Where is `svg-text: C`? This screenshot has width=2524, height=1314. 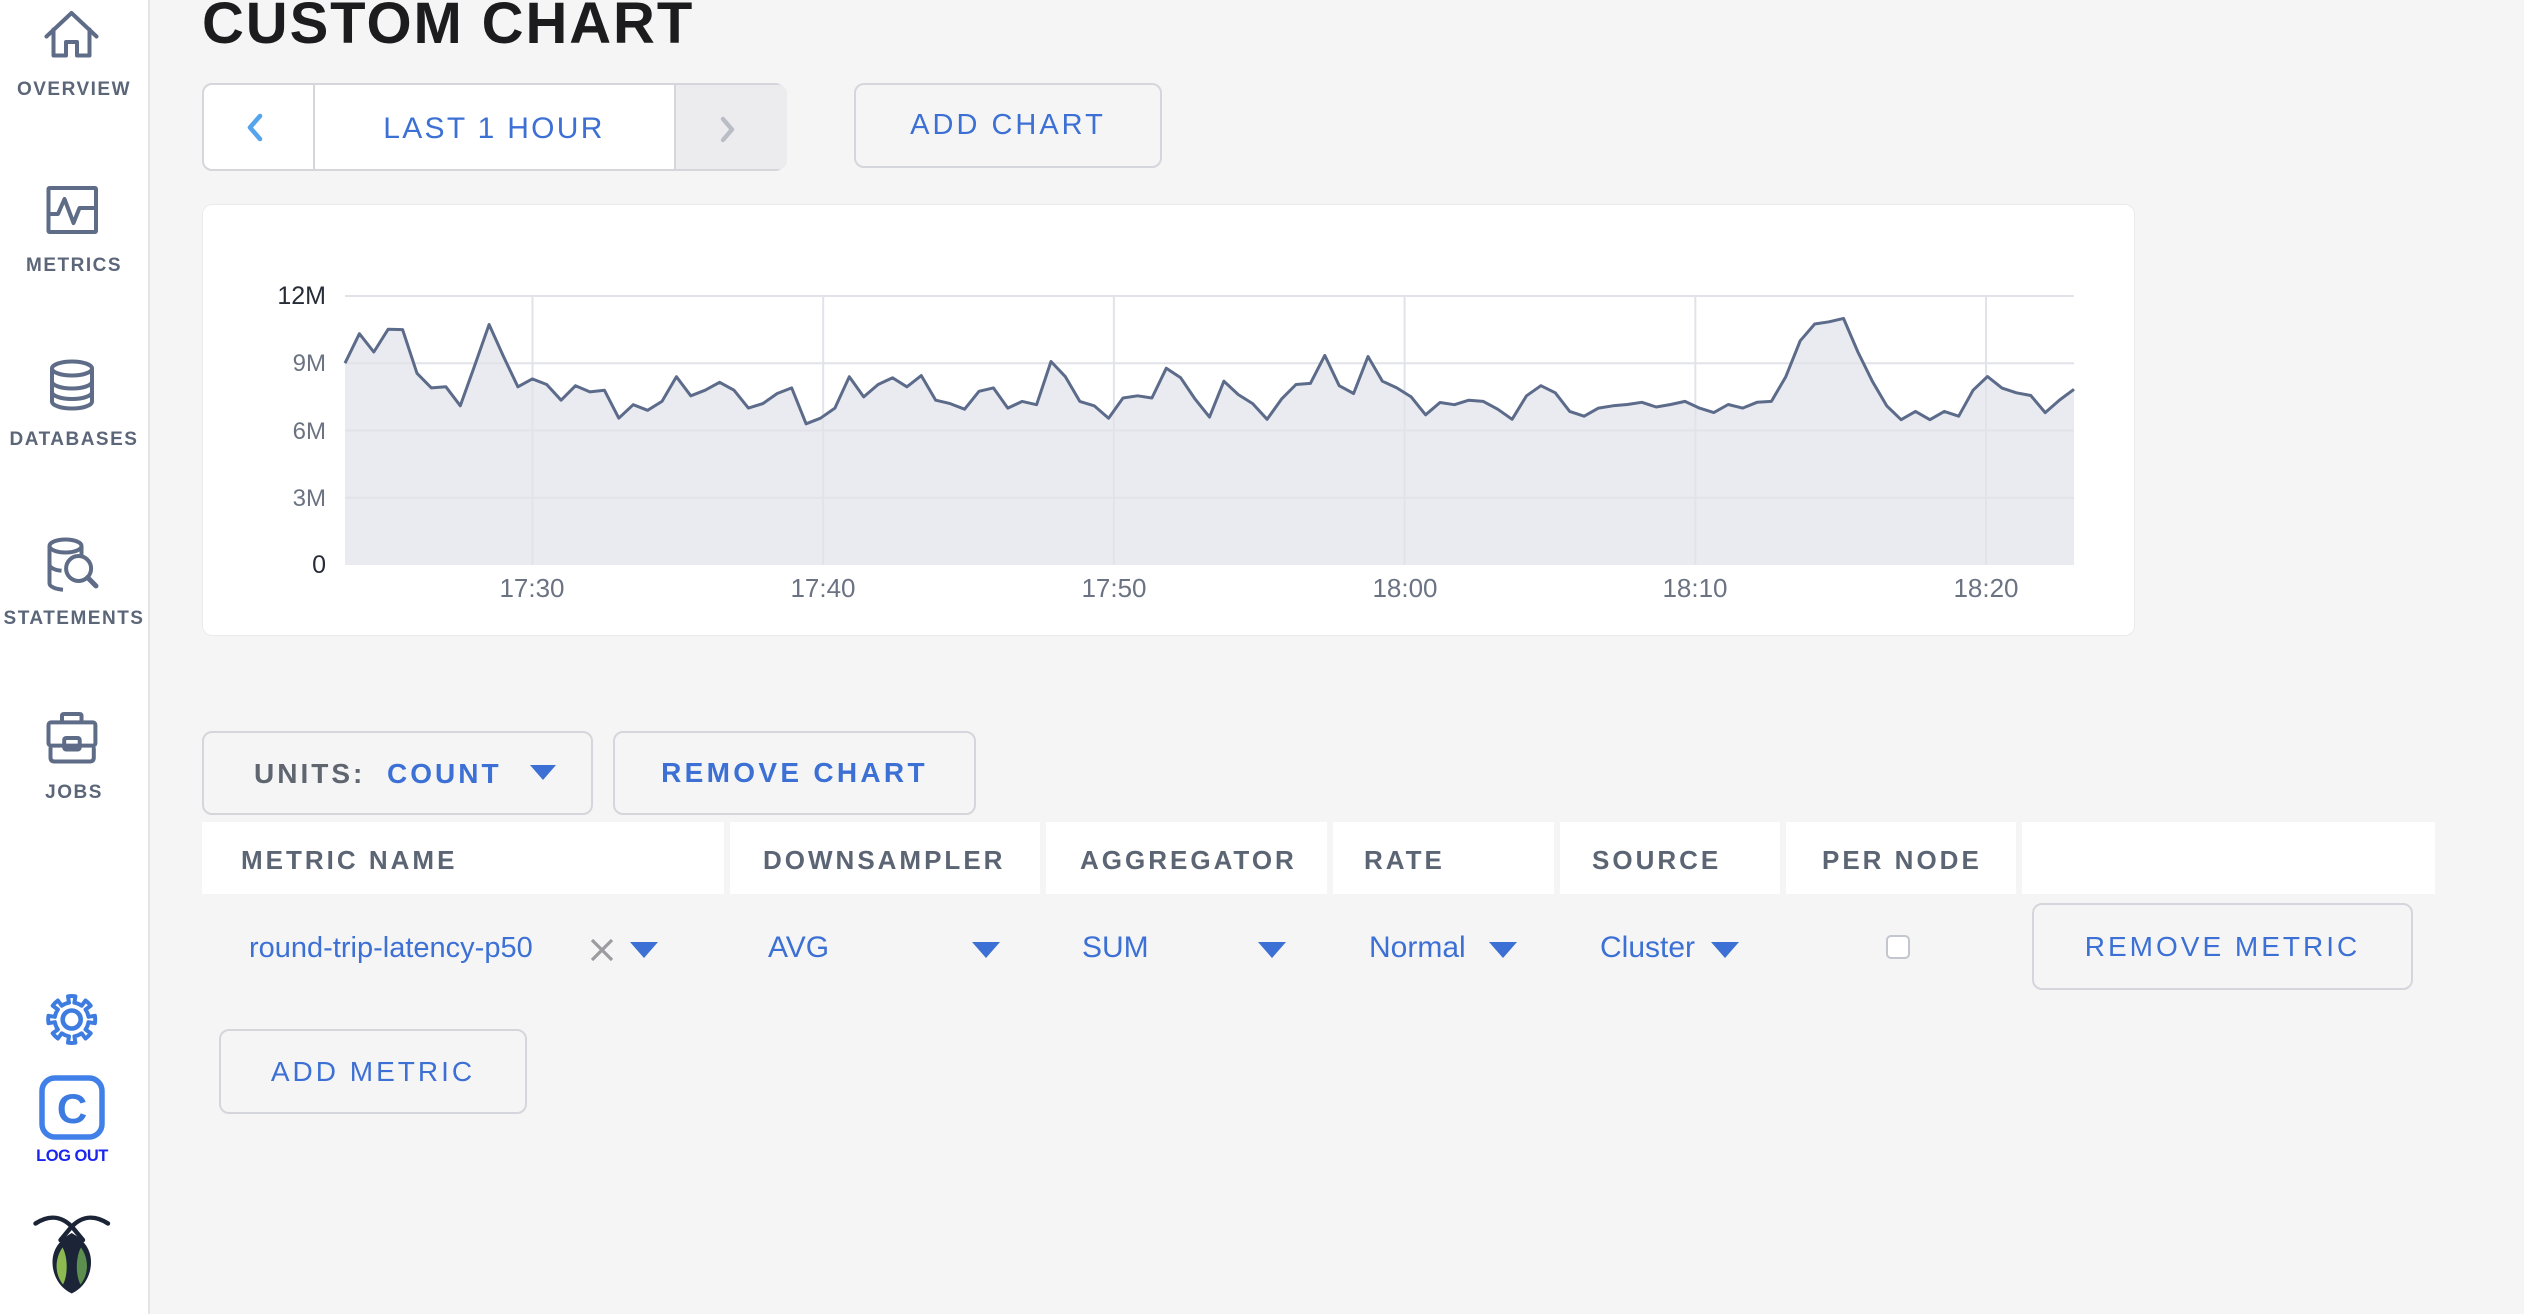
svg-text: C is located at coordinates (72, 1108).